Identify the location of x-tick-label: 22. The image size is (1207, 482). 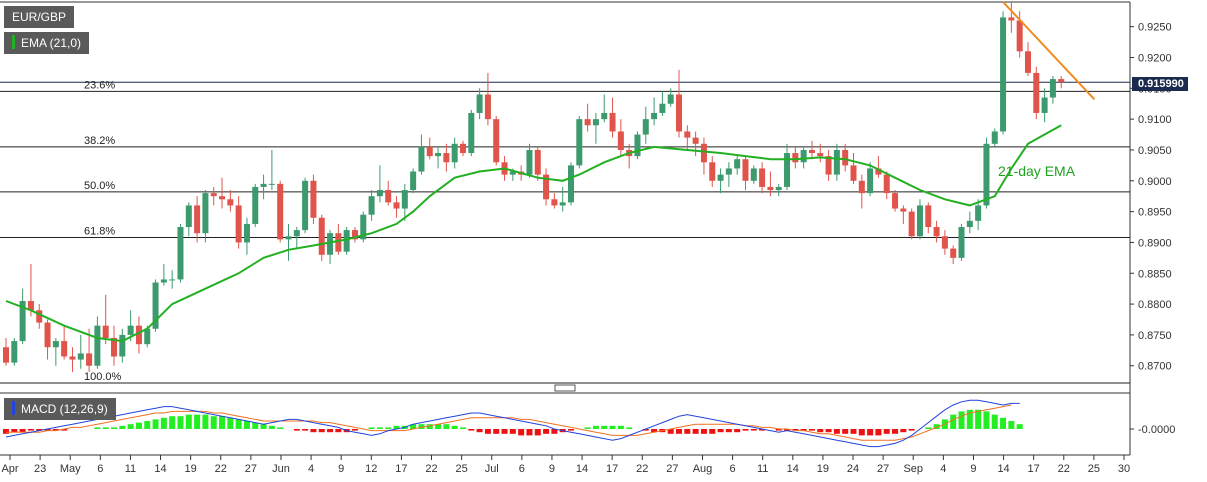
(221, 469).